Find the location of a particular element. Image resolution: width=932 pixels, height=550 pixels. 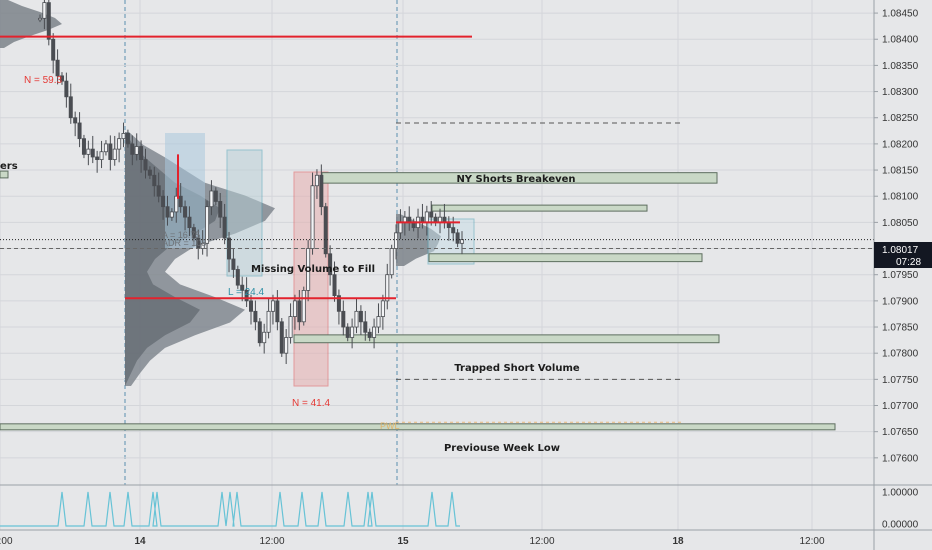

prev-week-low-label: Previouse Week Low is located at coordinates (502, 448).